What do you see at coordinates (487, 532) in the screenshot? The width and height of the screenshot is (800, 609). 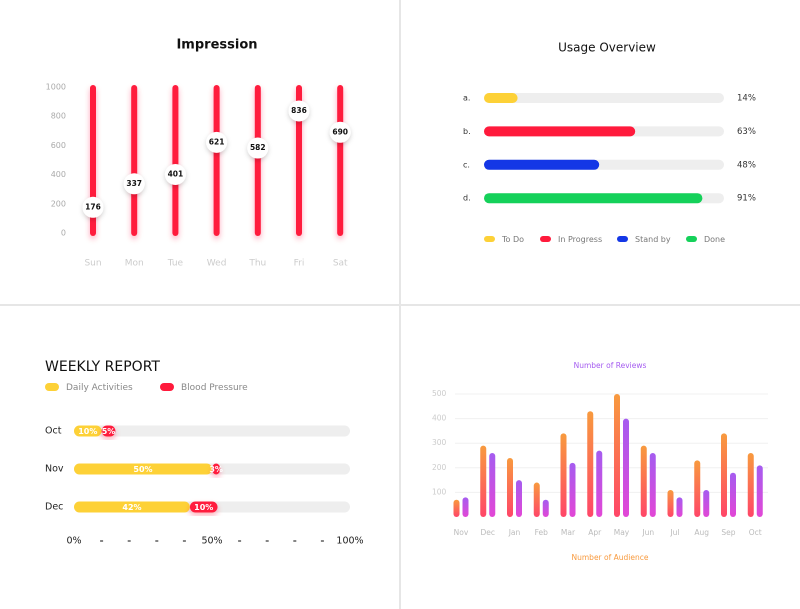 I see `x-tick-label: Dec` at bounding box center [487, 532].